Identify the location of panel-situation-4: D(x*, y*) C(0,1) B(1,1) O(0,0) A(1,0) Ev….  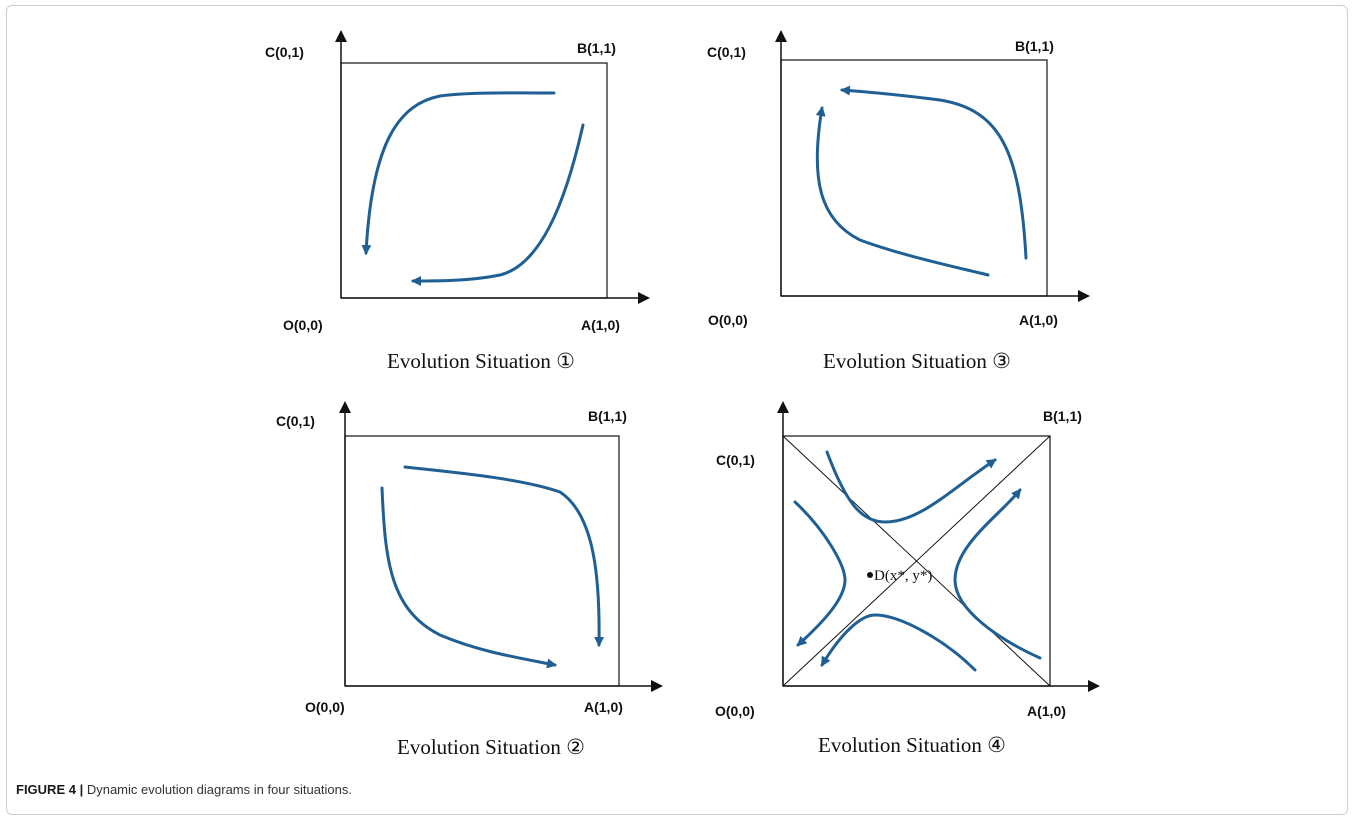
(907, 579).